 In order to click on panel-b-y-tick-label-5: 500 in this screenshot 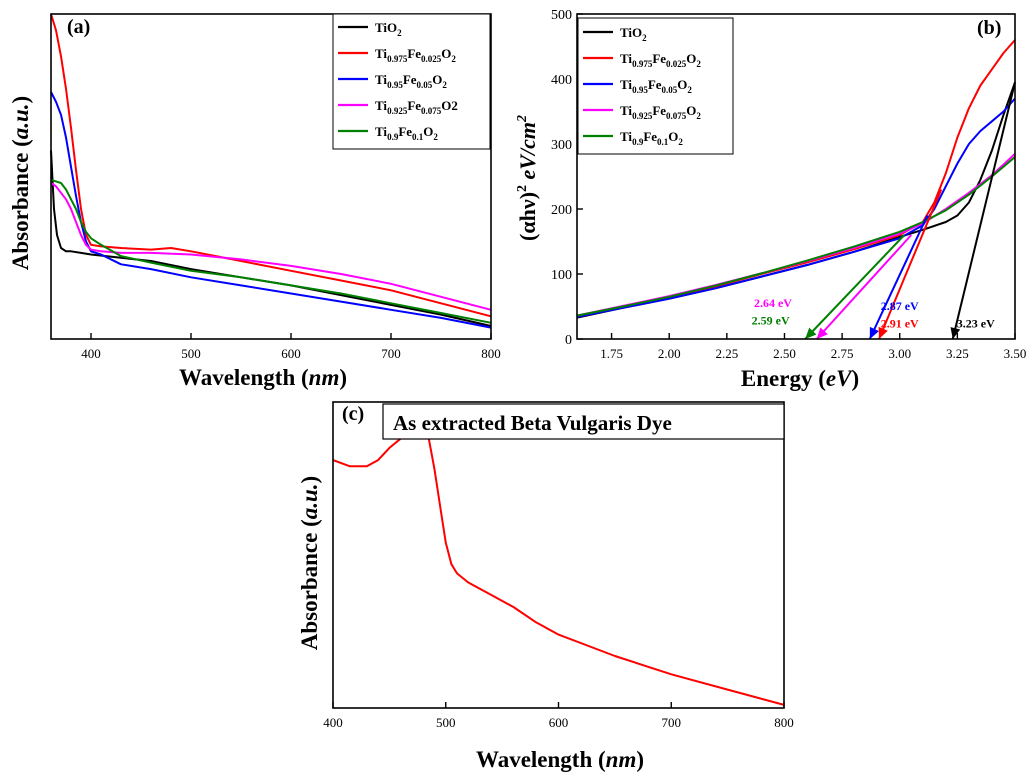, I will do `click(561, 15)`.